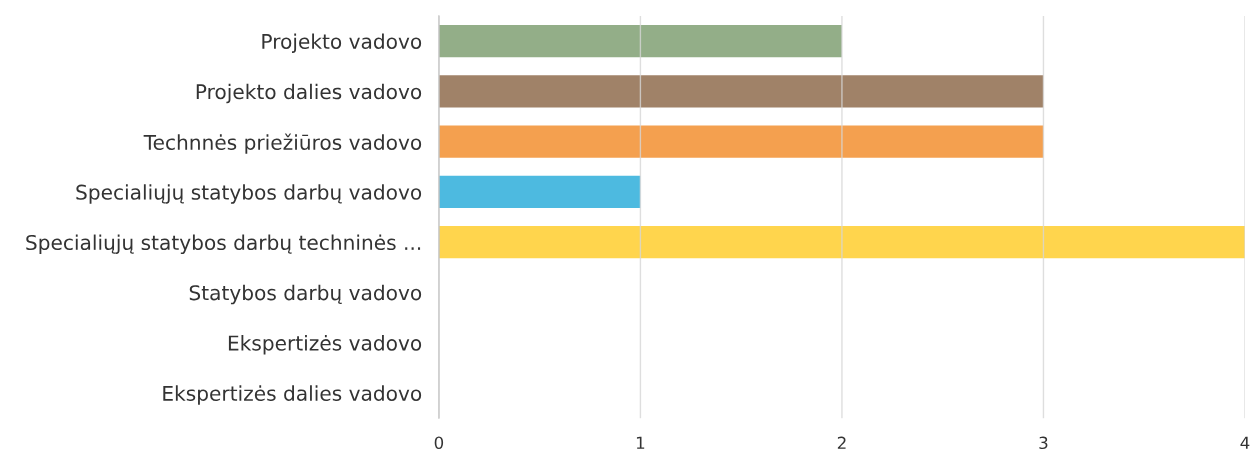  Describe the element at coordinates (841, 442) in the screenshot. I see `x-tick-label: 2` at that location.